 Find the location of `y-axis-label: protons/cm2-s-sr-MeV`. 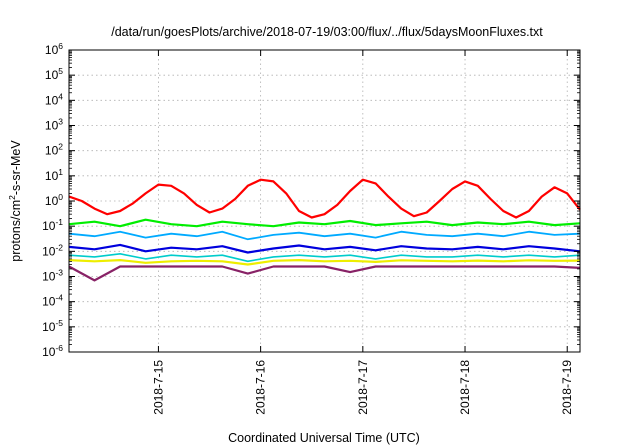

y-axis-label: protons/cm2-s-sr-MeV is located at coordinates (15, 201).